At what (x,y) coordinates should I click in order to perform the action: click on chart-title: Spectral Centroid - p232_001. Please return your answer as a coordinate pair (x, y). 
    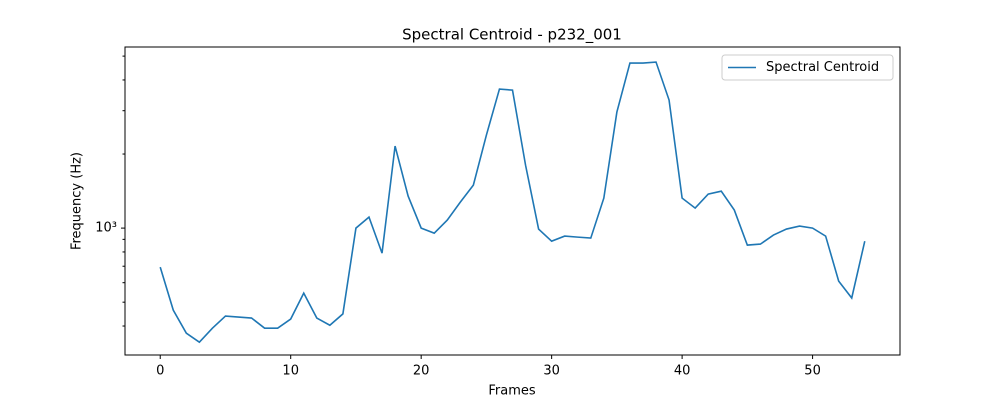
    Looking at the image, I should click on (512, 35).